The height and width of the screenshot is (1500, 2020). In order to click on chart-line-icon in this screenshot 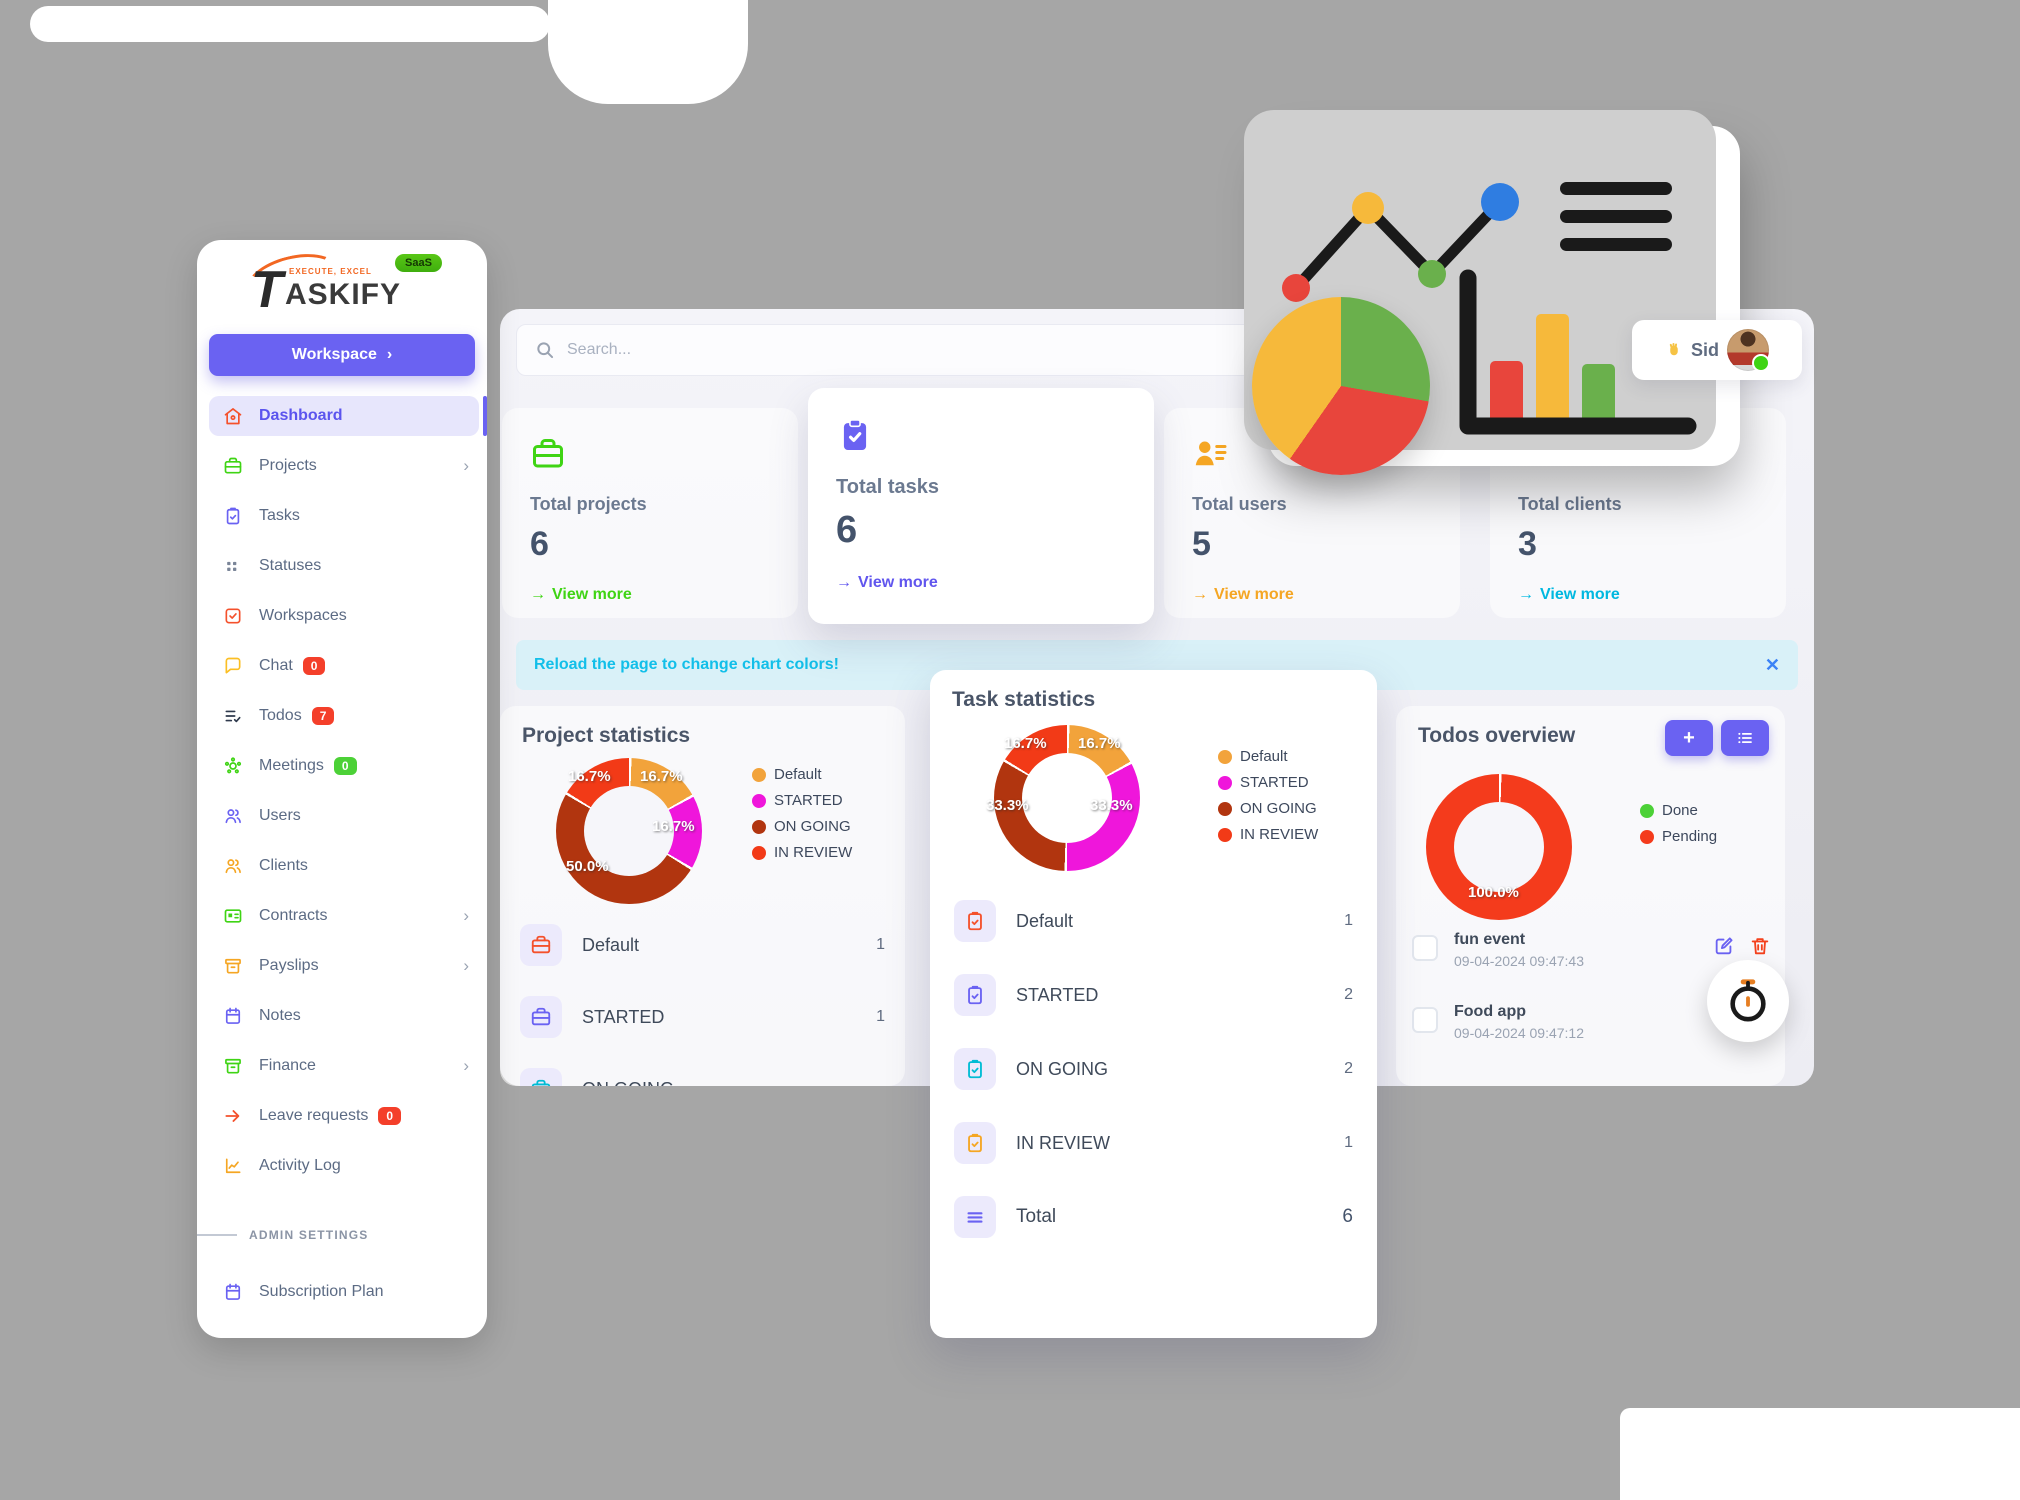, I will do `click(233, 1166)`.